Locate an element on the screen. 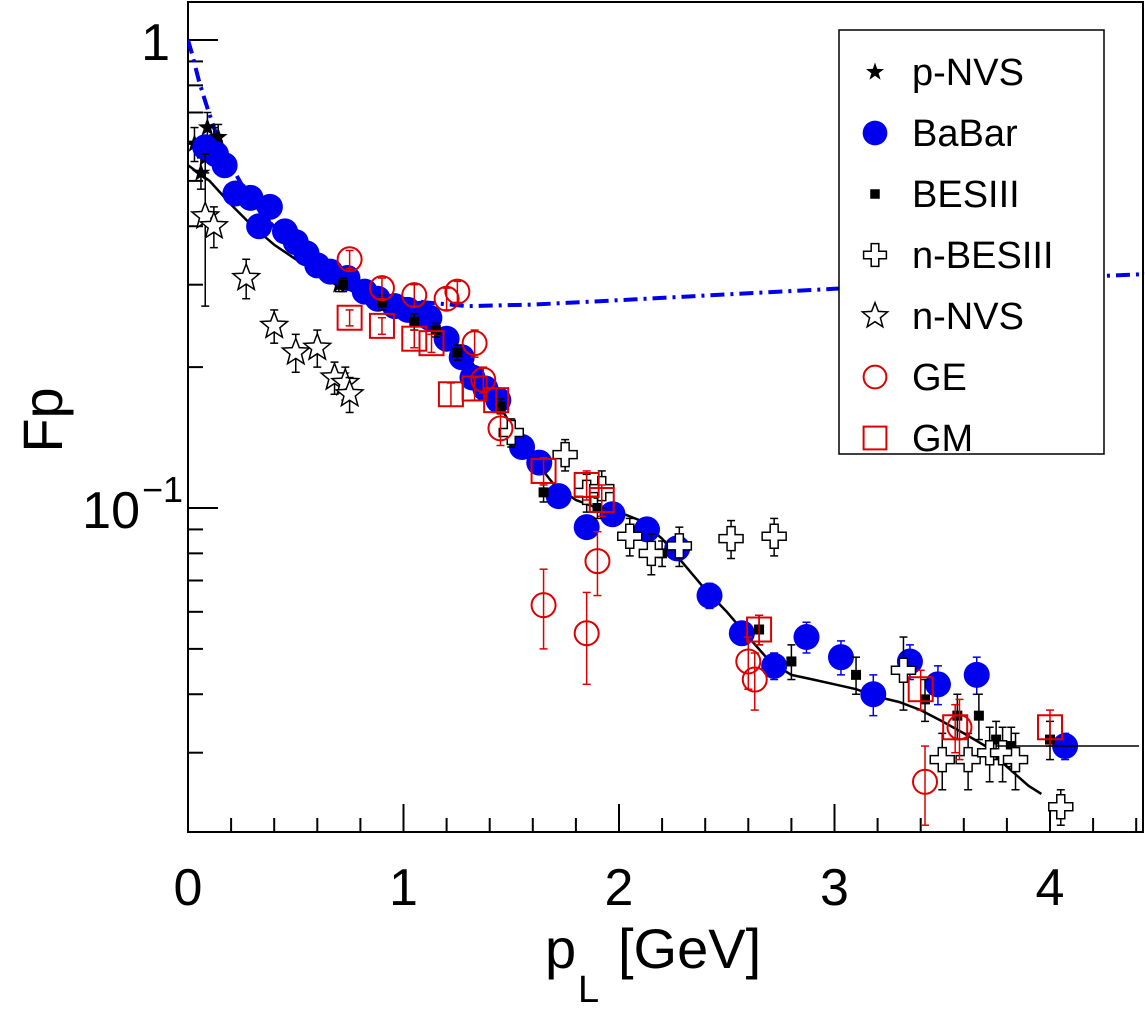 The image size is (1145, 1015). legend-marker-p-nvs is located at coordinates (875, 71).